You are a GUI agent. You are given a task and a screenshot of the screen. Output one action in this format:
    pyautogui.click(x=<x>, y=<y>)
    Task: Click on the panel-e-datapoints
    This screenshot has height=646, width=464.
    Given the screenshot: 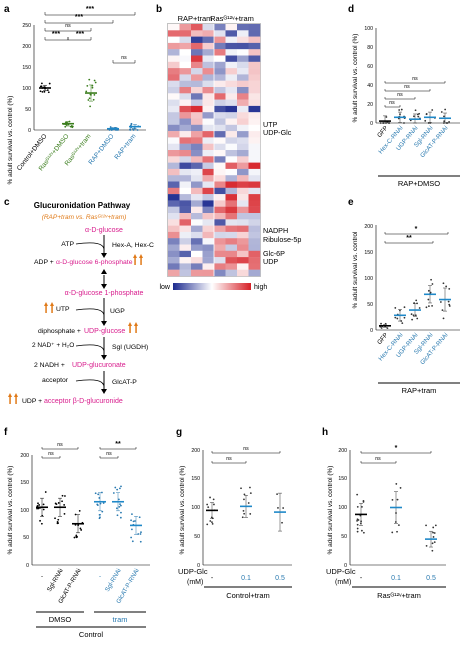 What is the action you would take?
    pyautogui.click(x=415, y=304)
    